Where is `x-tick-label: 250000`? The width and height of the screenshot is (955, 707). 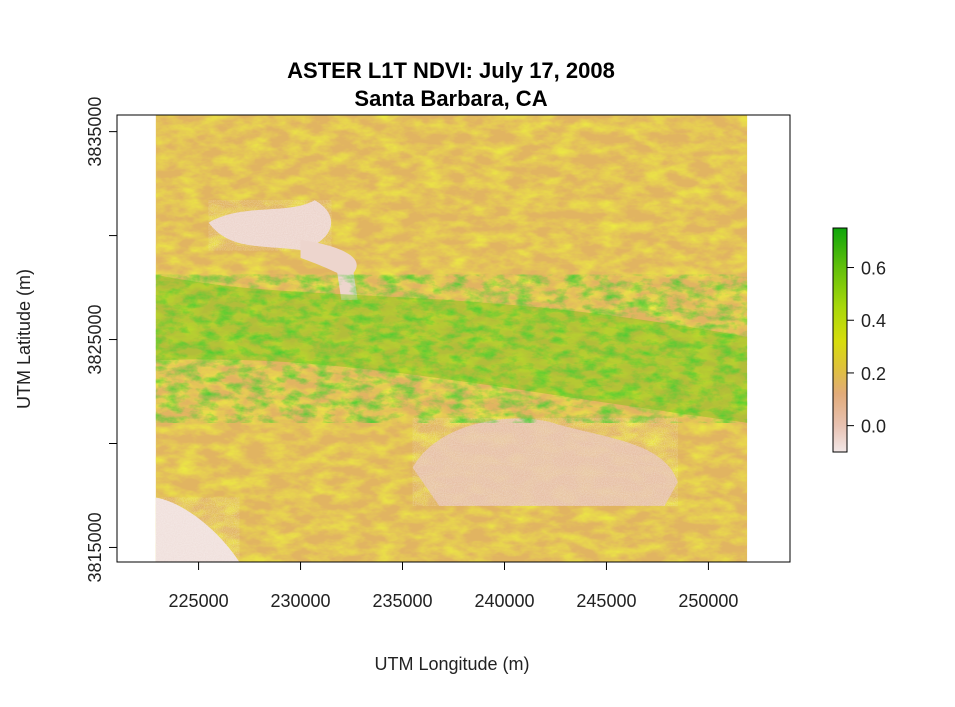 x-tick-label: 250000 is located at coordinates (708, 601).